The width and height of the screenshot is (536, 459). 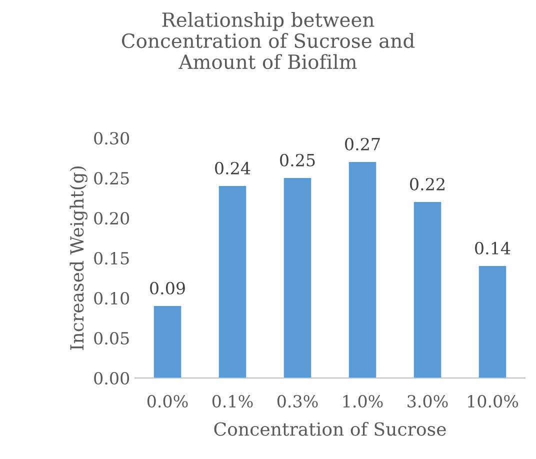 I want to click on data-label: 0.14, so click(x=492, y=248).